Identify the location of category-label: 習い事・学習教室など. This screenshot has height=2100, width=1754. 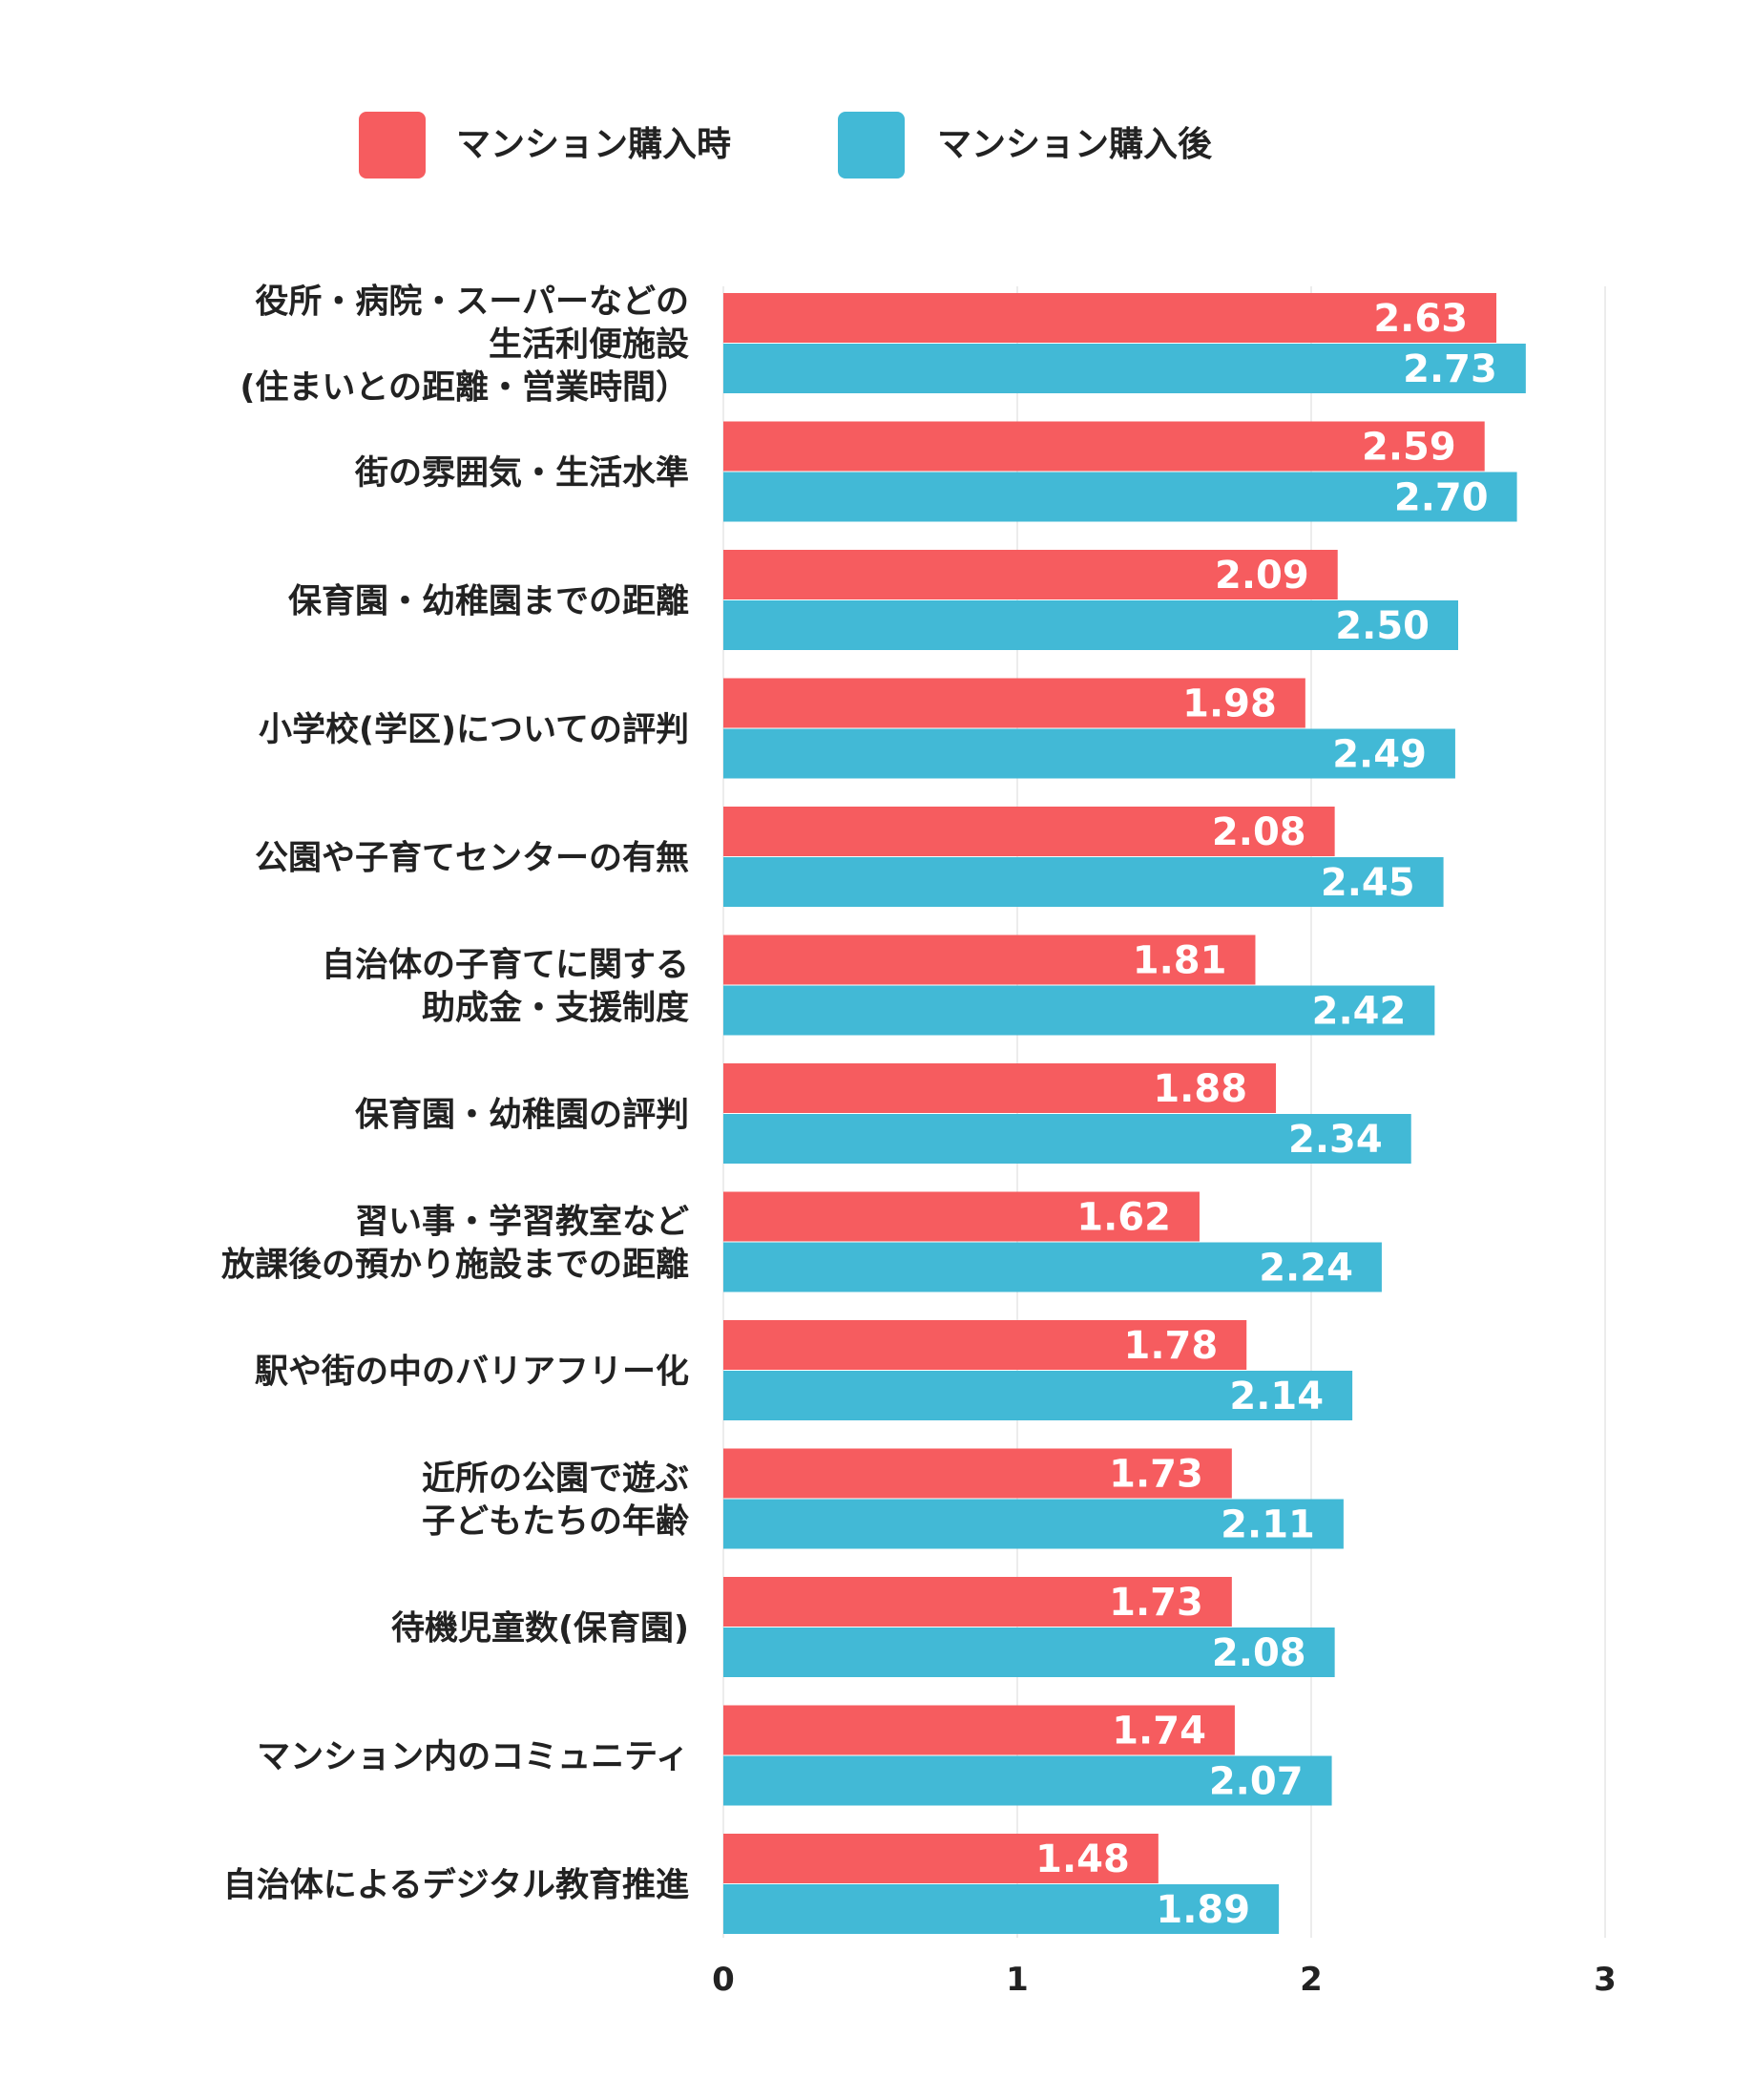
(522, 1223).